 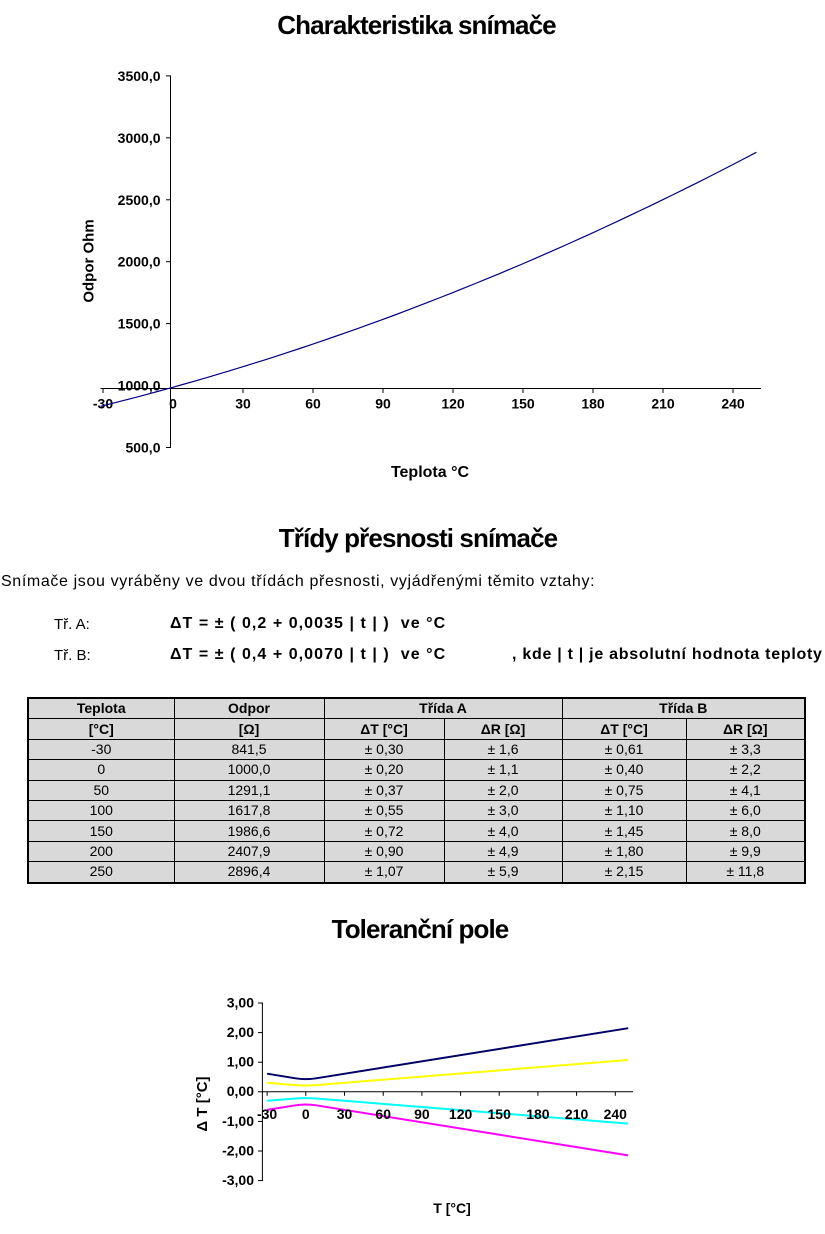 I want to click on svg-text: T [°C], so click(x=451, y=1208).